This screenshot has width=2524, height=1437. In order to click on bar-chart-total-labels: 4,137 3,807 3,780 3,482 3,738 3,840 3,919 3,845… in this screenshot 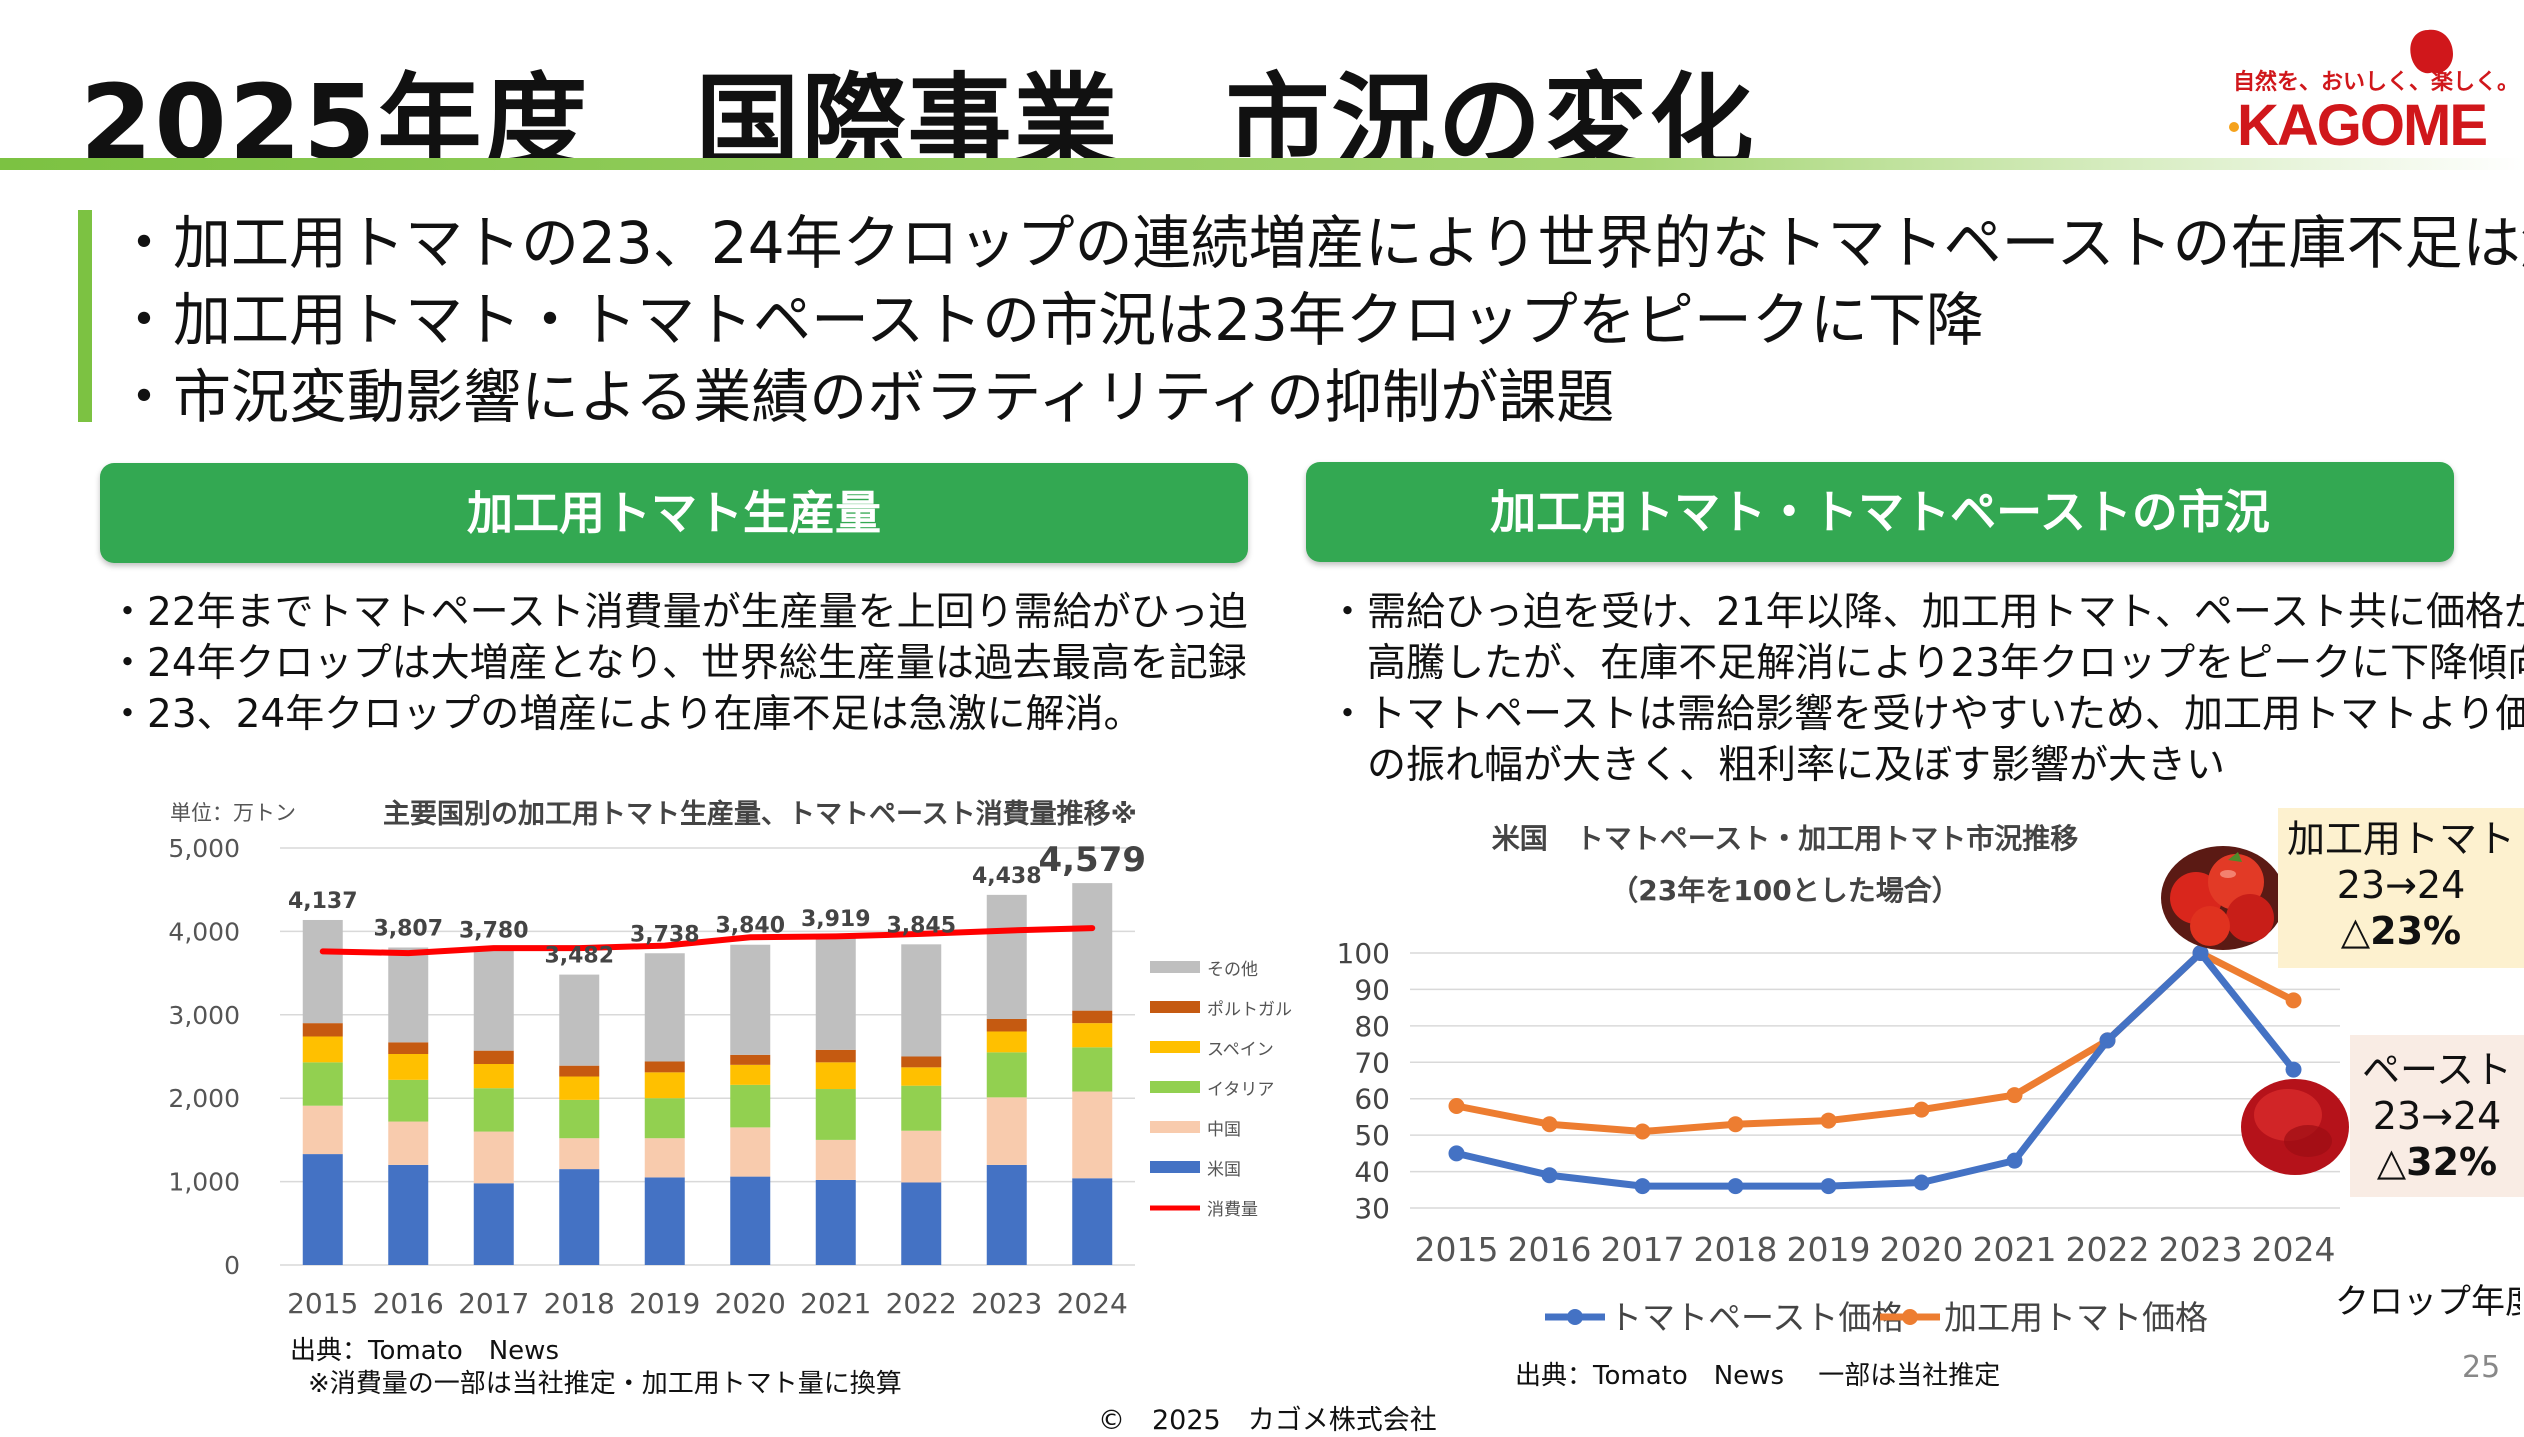, I will do `click(717, 904)`.